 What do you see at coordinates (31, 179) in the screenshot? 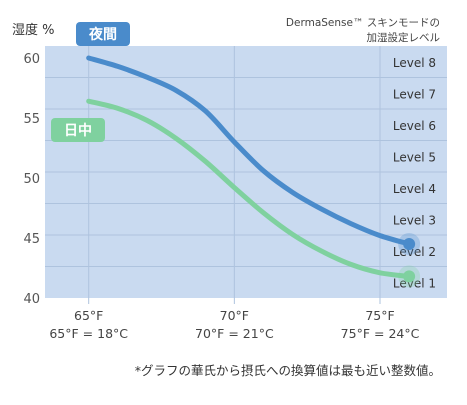
I see `y-tick-label: 50` at bounding box center [31, 179].